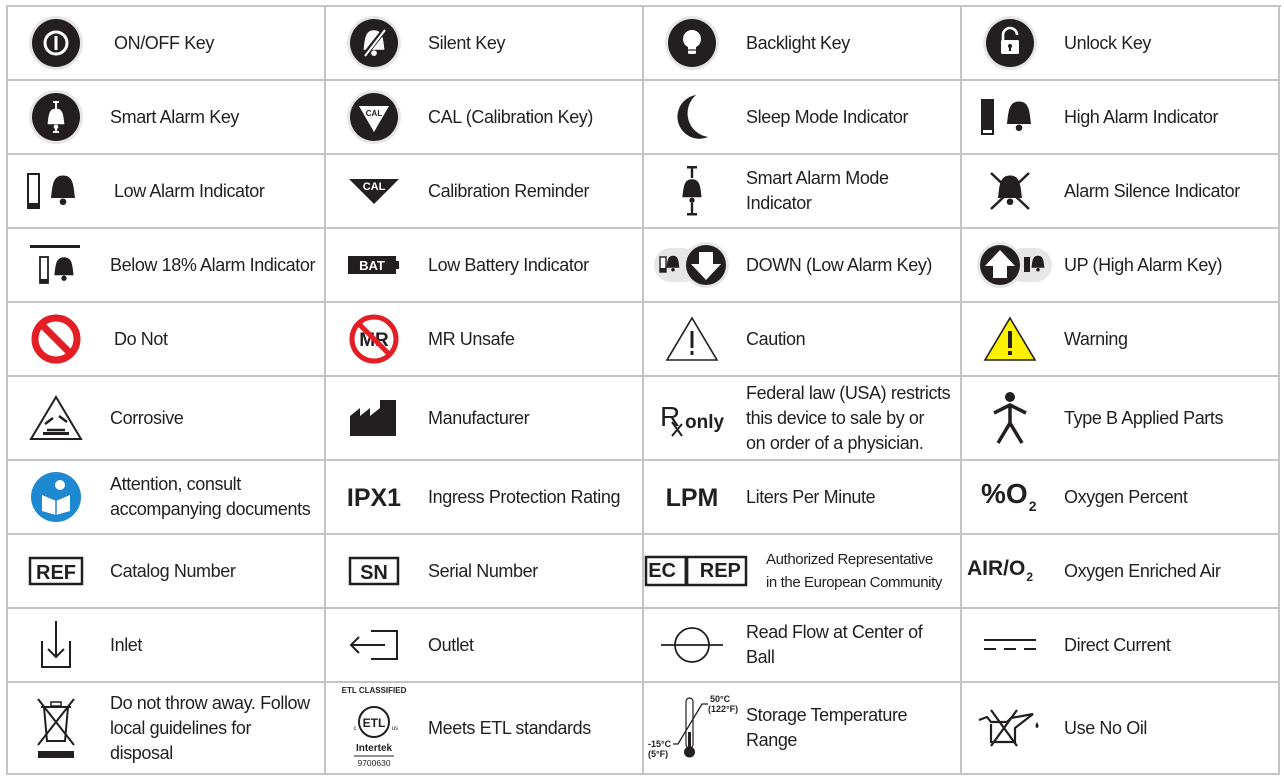 This screenshot has width=1284, height=780. Describe the element at coordinates (509, 727) in the screenshot. I see `symbol-description: Meets ETL standards` at that location.